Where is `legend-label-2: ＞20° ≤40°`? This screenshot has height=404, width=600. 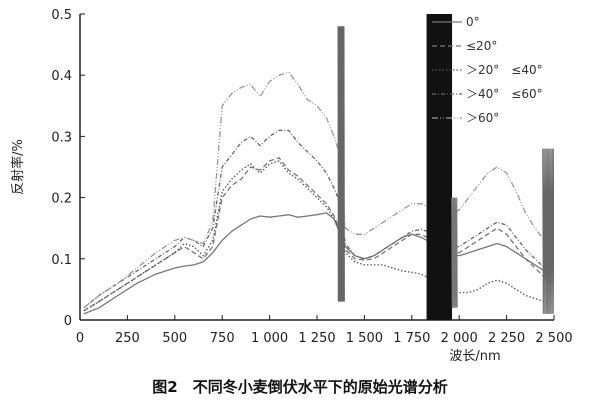 legend-label-2: ＞20° ≤40° is located at coordinates (504, 70).